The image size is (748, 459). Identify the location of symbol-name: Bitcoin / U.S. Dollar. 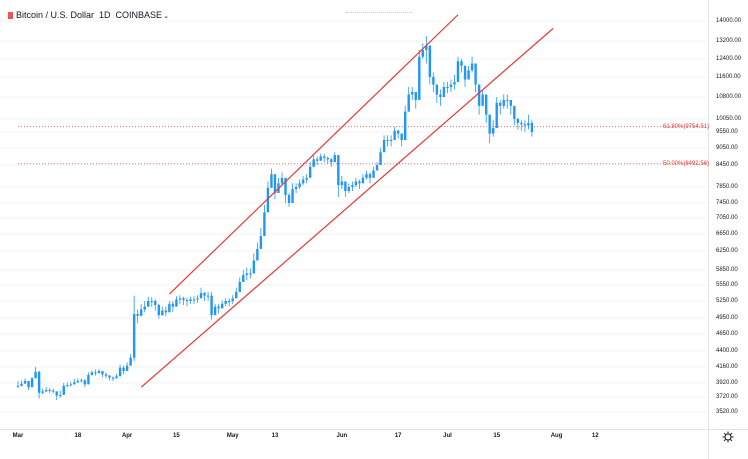
(55, 15).